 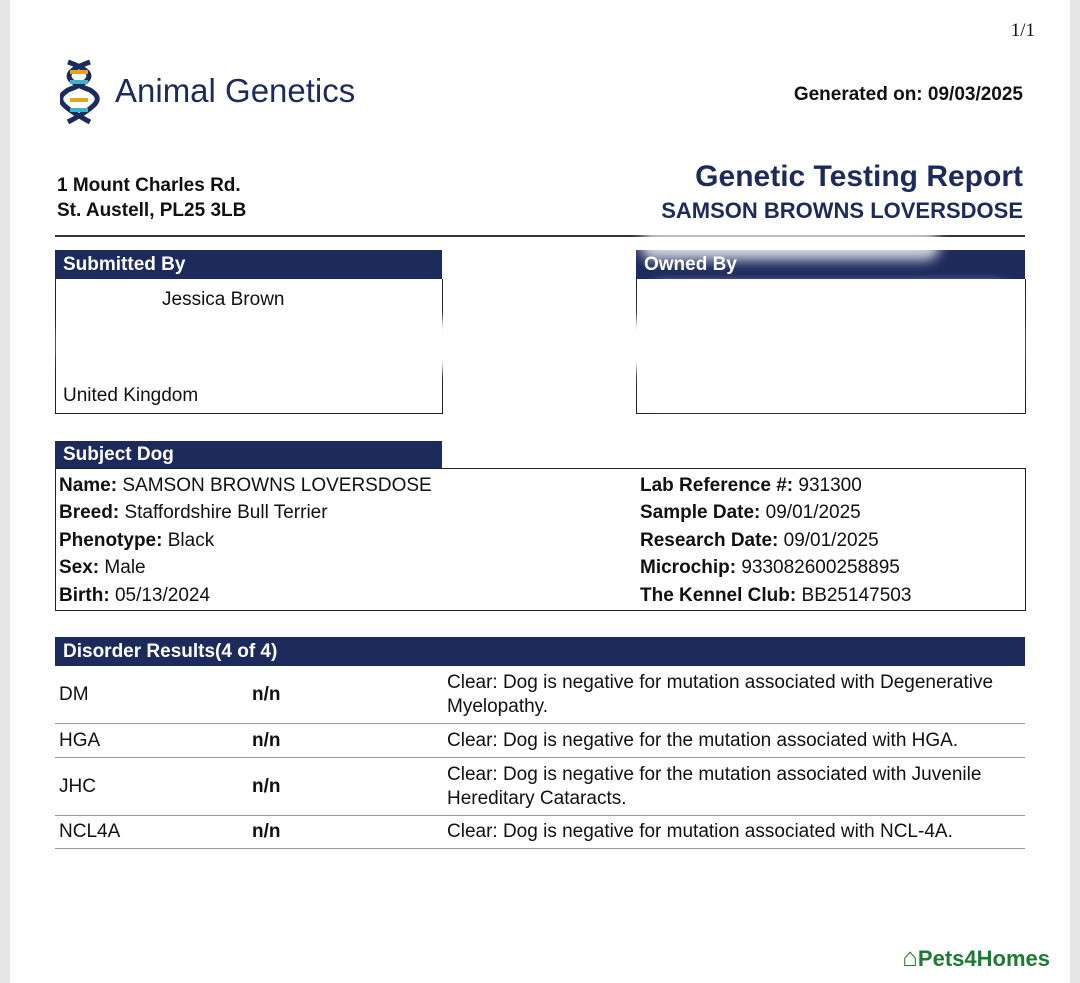 I want to click on generated-date: Generated on: 09/03/2025, so click(x=908, y=94).